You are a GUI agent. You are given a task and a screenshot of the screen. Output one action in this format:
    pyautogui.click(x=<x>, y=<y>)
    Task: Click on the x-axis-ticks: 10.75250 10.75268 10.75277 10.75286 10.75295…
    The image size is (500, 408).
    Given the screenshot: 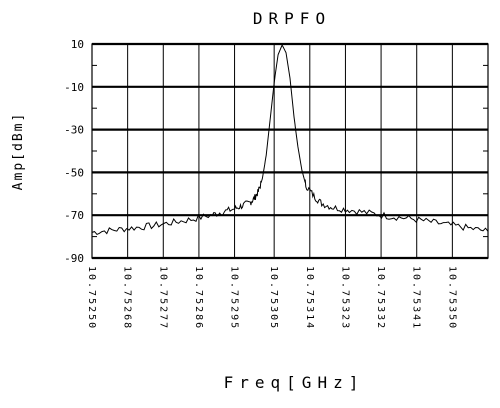 What is the action you would take?
    pyautogui.click(x=271, y=298)
    